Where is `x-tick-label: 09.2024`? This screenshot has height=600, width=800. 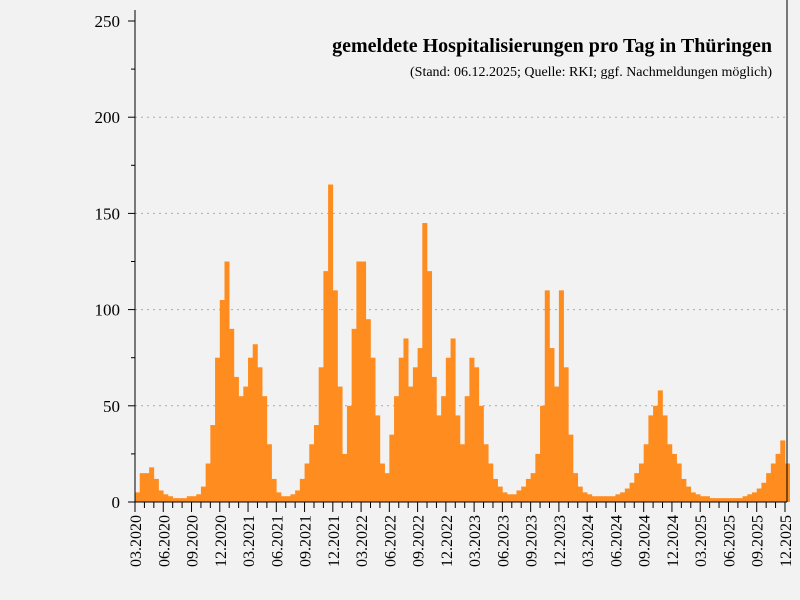 x-tick-label: 09.2024 is located at coordinates (645, 541).